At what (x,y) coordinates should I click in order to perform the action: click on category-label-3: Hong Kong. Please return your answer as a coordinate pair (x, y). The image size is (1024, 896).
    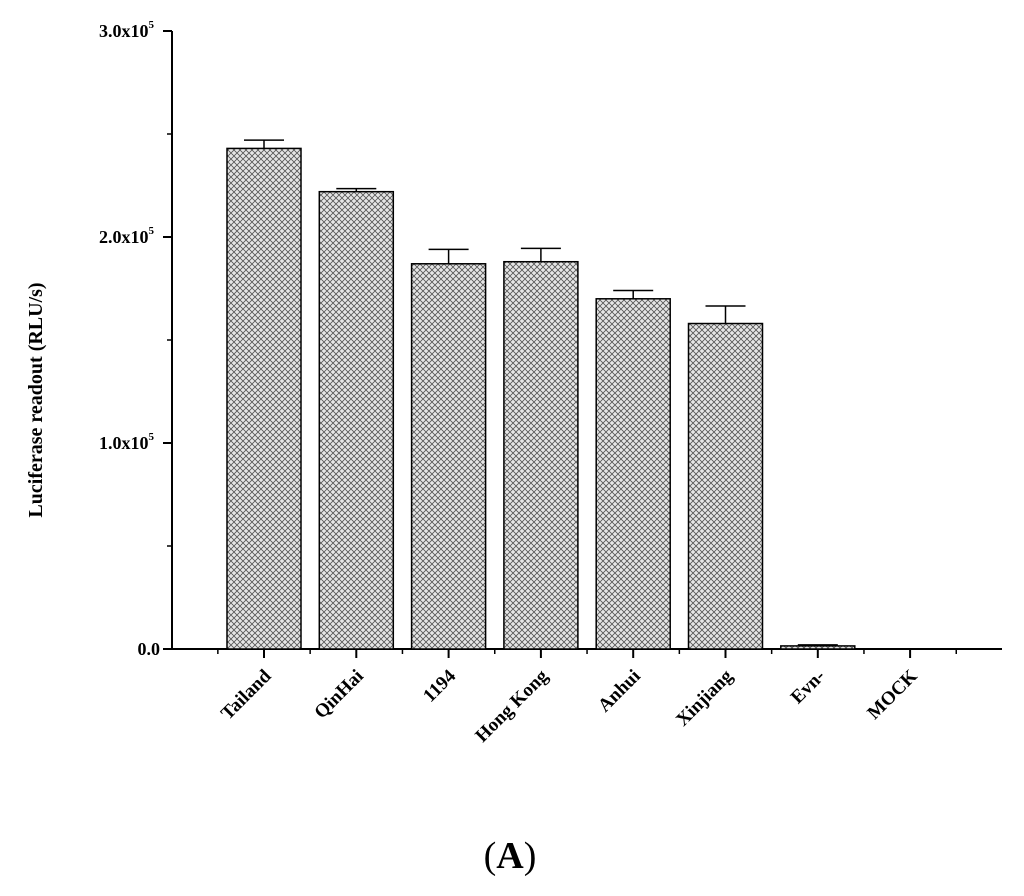
    Looking at the image, I should click on (512, 705).